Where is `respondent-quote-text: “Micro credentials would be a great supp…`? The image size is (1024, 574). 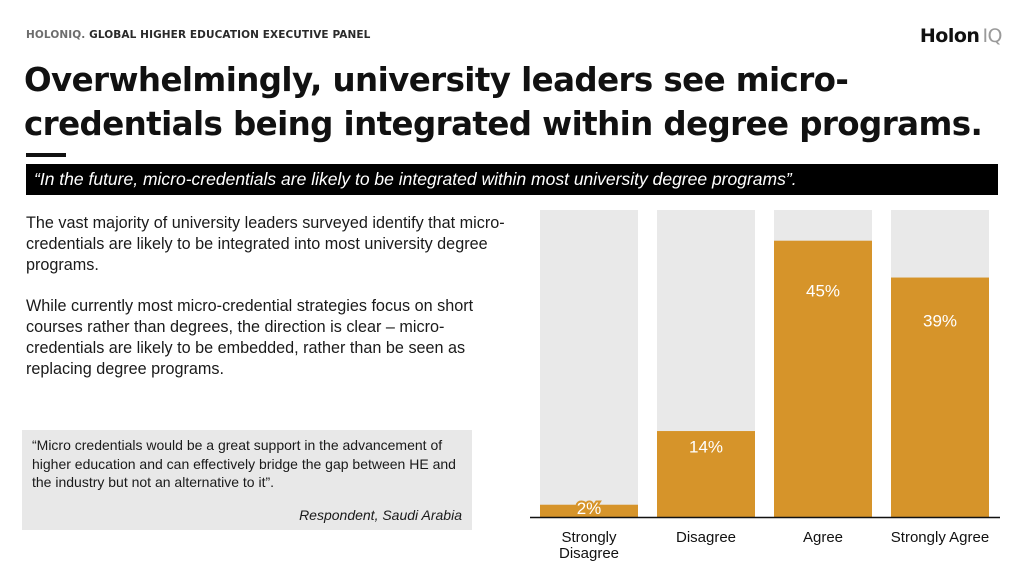 respondent-quote-text: “Micro credentials would be a great supp… is located at coordinates (244, 463).